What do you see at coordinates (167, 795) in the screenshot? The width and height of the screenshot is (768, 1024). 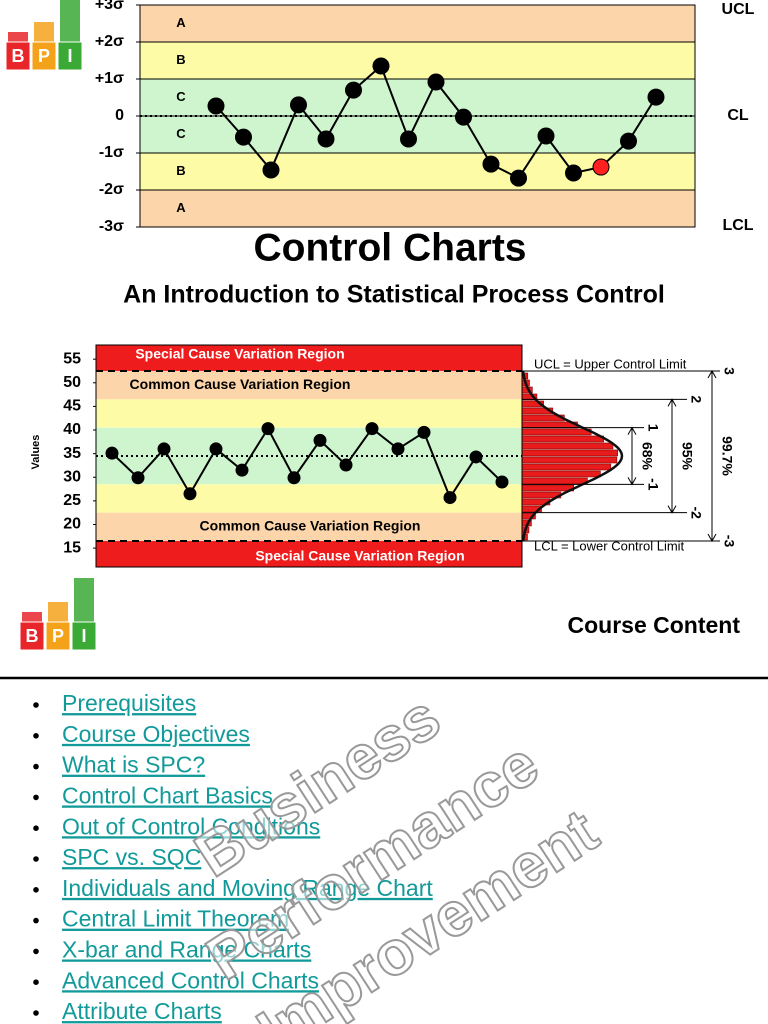 I see `course-link: Control Chart Basics` at bounding box center [167, 795].